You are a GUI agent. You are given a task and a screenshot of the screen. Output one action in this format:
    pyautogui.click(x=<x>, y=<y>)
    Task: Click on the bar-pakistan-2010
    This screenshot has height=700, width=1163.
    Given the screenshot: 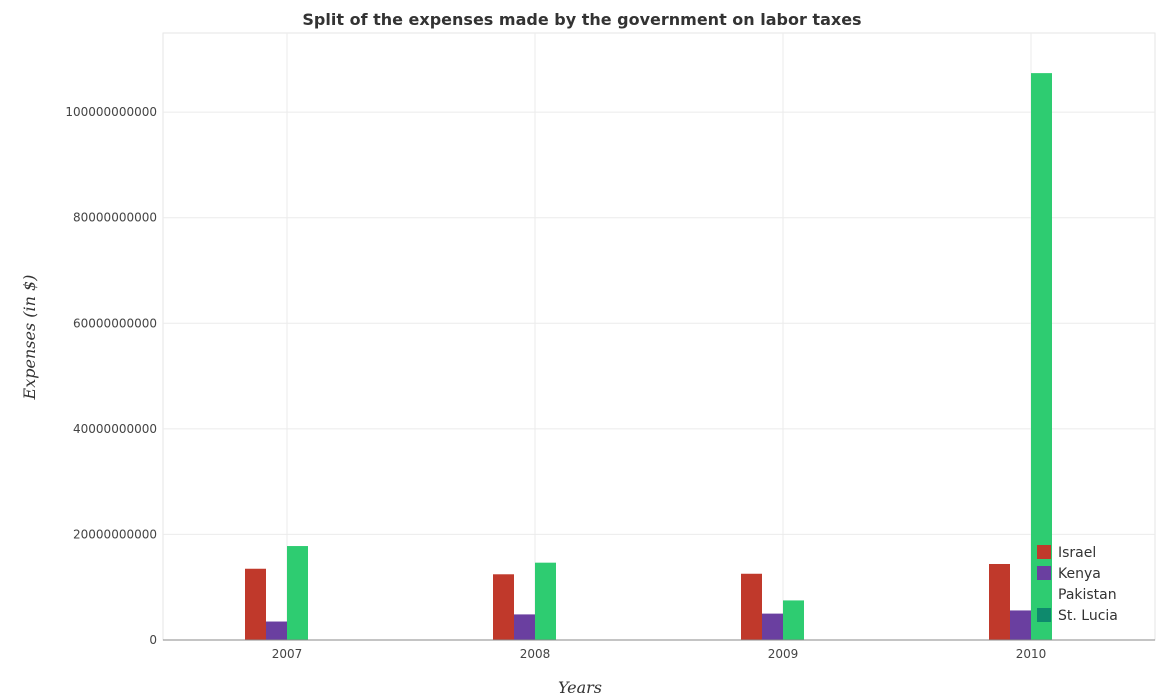 What is the action you would take?
    pyautogui.click(x=1041, y=356)
    